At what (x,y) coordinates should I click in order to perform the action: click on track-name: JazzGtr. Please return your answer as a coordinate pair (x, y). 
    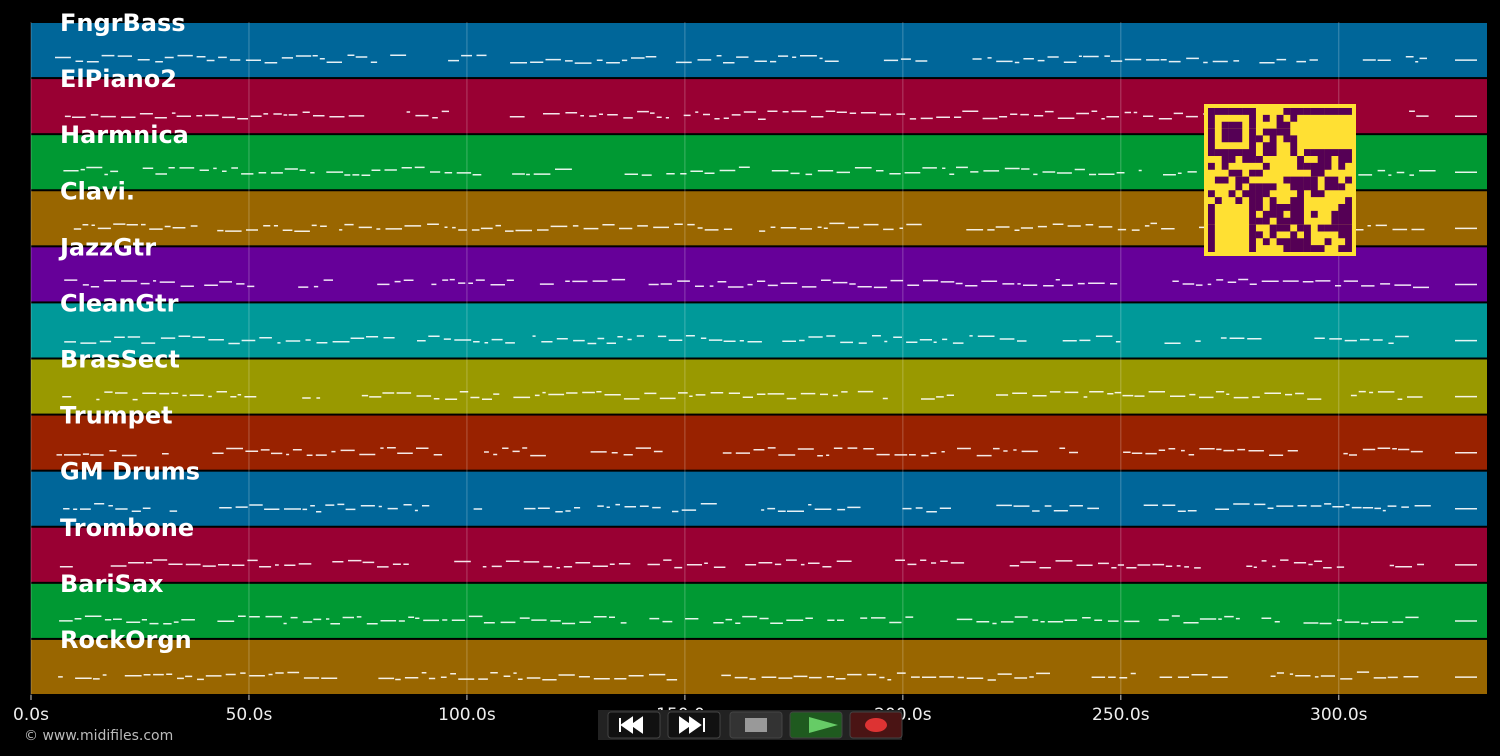
    Looking at the image, I should click on (107, 247).